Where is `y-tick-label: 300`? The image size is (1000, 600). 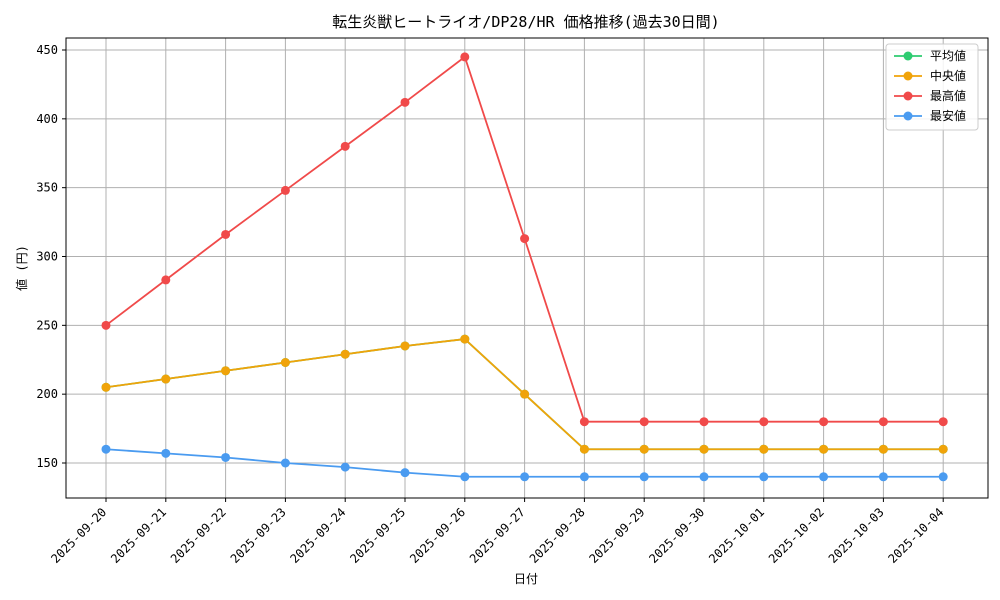
y-tick-label: 300 is located at coordinates (47, 257).